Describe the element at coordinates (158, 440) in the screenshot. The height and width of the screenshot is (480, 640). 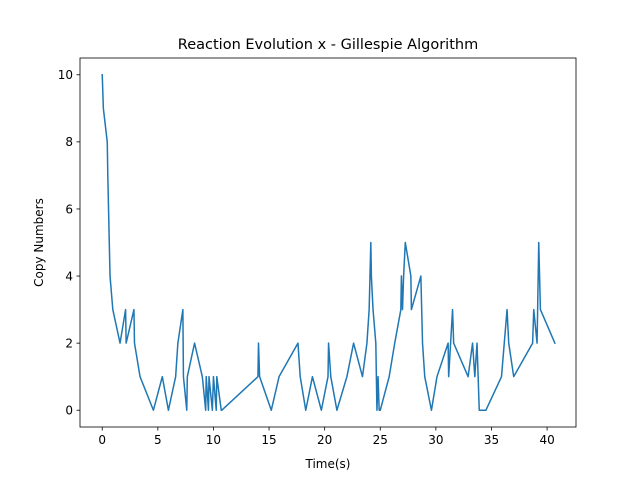
I see `x-tick-label: 5` at that location.